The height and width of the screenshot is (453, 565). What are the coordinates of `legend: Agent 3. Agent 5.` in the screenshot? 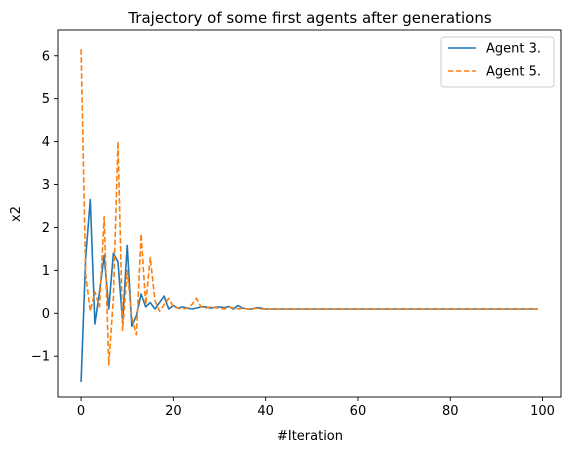 It's located at (497, 62).